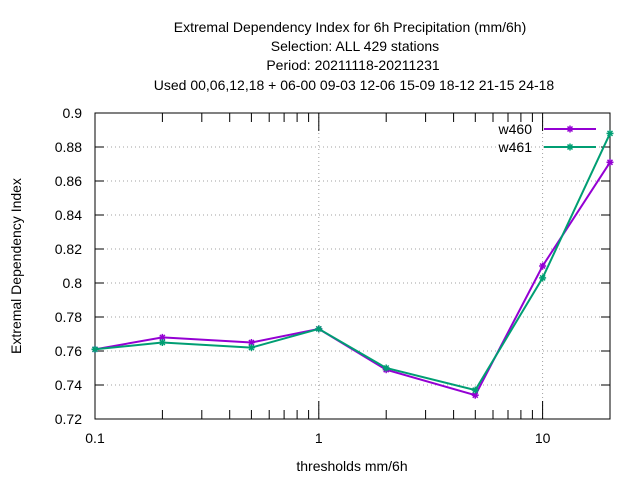 The width and height of the screenshot is (640, 480). Describe the element at coordinates (353, 65) in the screenshot. I see `title-line-3: Period: 20211118-20211231` at that location.